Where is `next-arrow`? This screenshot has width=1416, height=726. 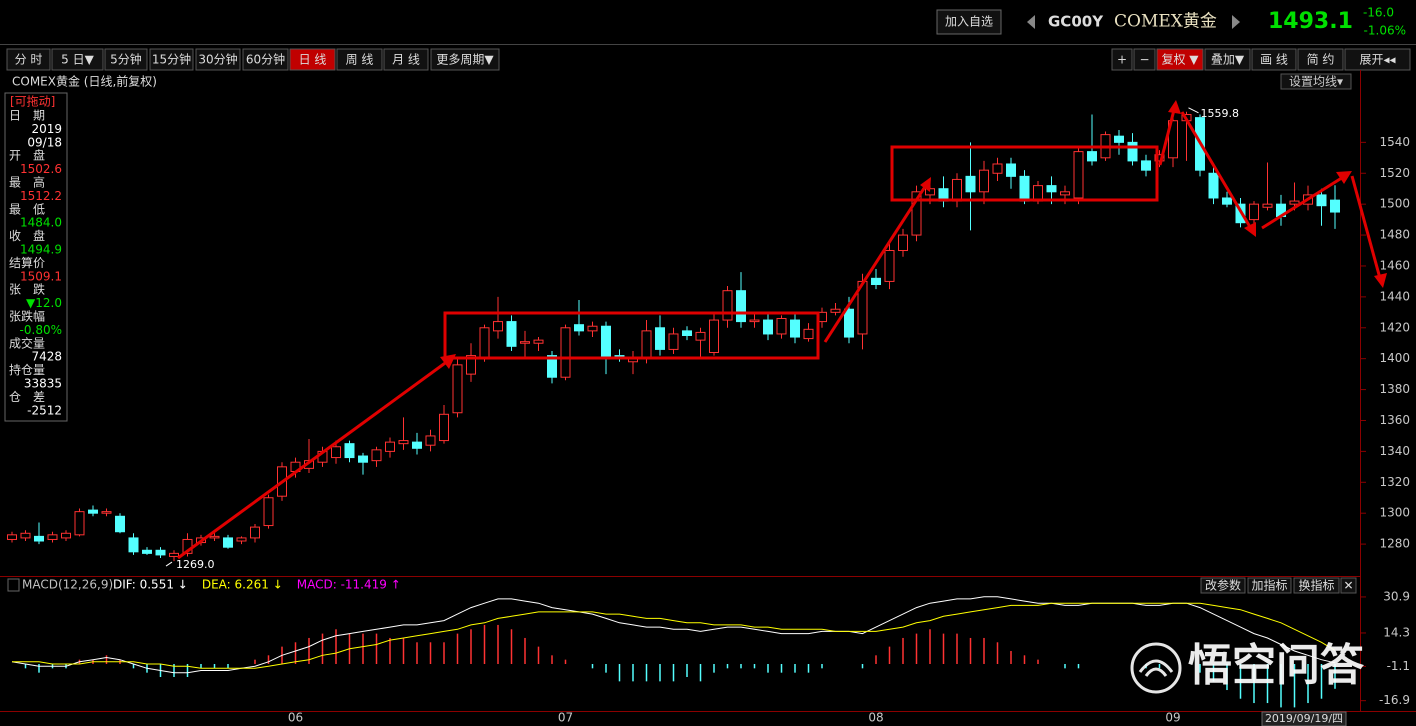 next-arrow is located at coordinates (1236, 22).